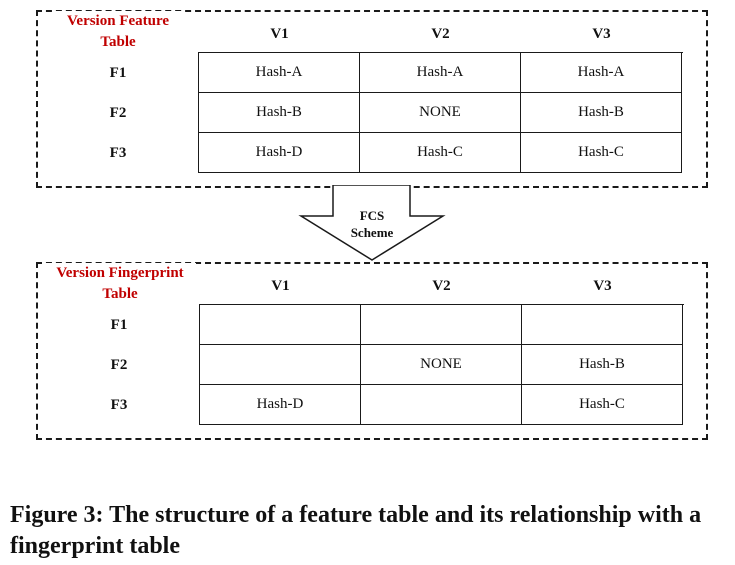 The image size is (735, 565). Describe the element at coordinates (120, 284) in the screenshot. I see `fingerprint-table-title: Version Fingerprint Table` at that location.